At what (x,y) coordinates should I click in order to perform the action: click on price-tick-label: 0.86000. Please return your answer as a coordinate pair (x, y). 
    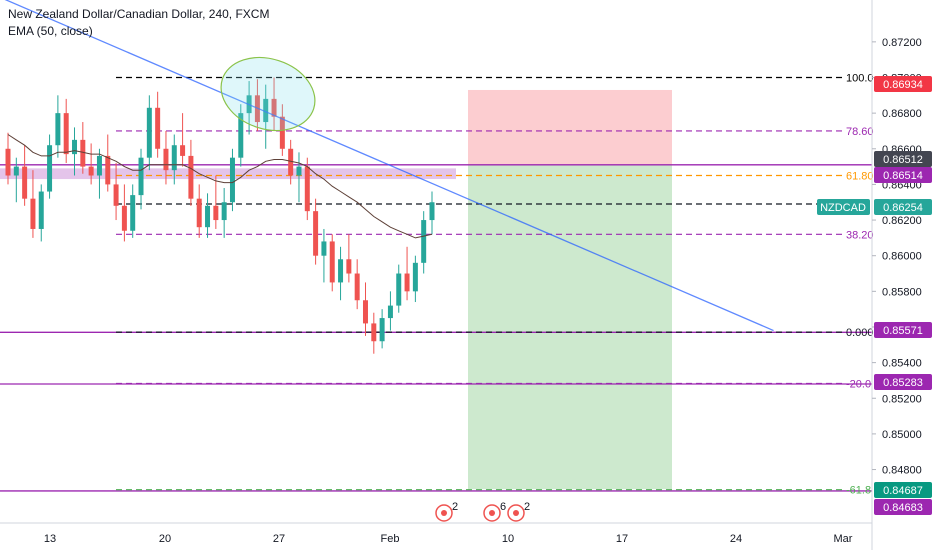
    Looking at the image, I should click on (902, 257).